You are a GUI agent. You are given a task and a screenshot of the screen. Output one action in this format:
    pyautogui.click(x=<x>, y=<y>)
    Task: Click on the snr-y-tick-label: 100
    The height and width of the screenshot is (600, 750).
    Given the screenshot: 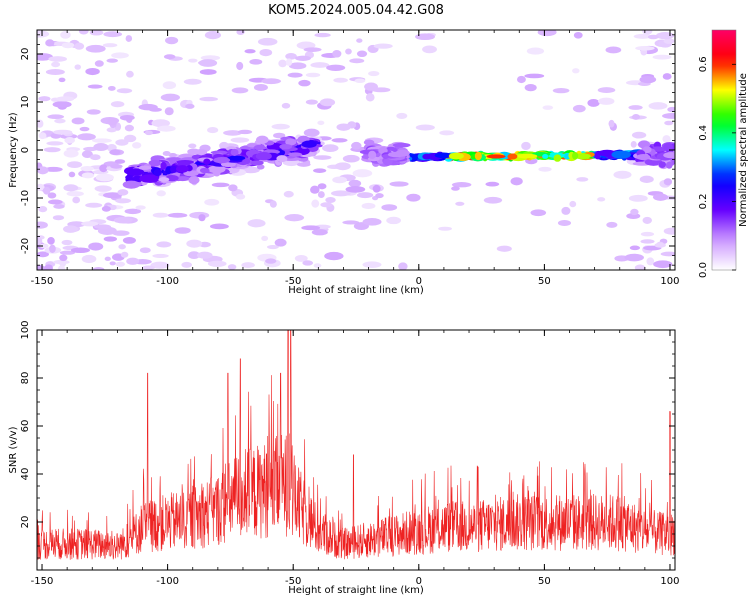 What is the action you would take?
    pyautogui.click(x=25, y=329)
    